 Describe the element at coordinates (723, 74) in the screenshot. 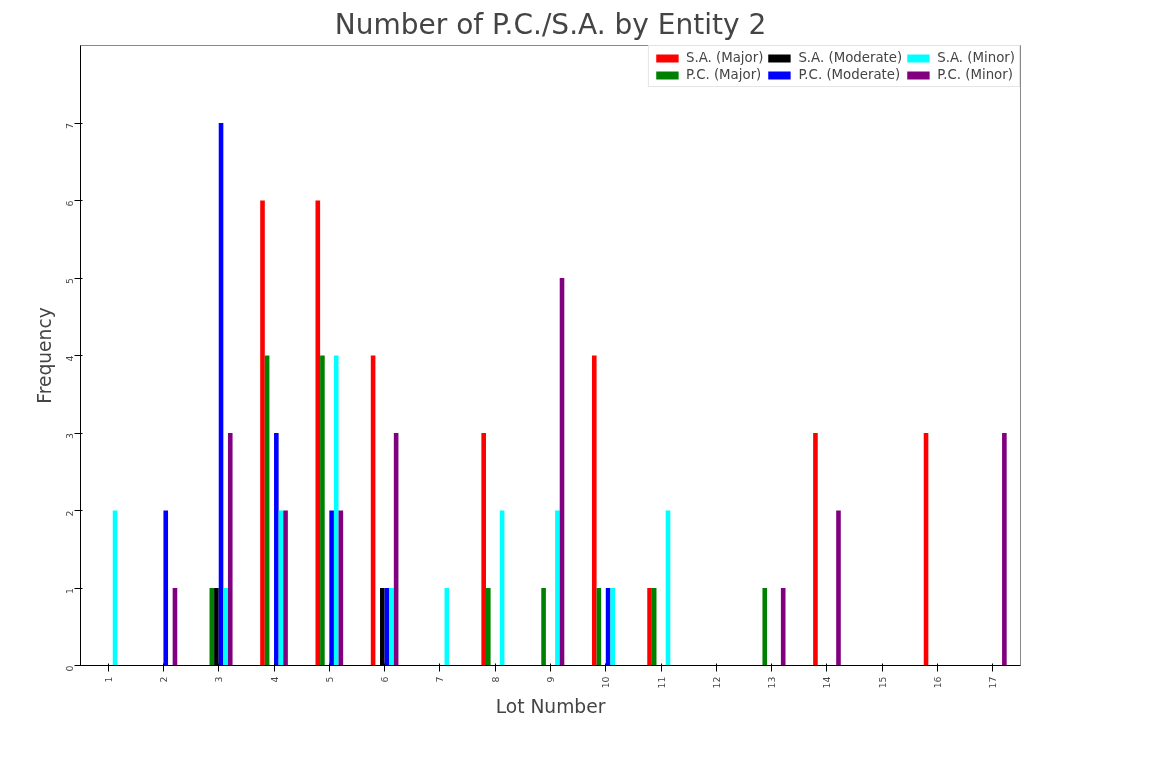

I see `legend-label: P.C. (Major)` at that location.